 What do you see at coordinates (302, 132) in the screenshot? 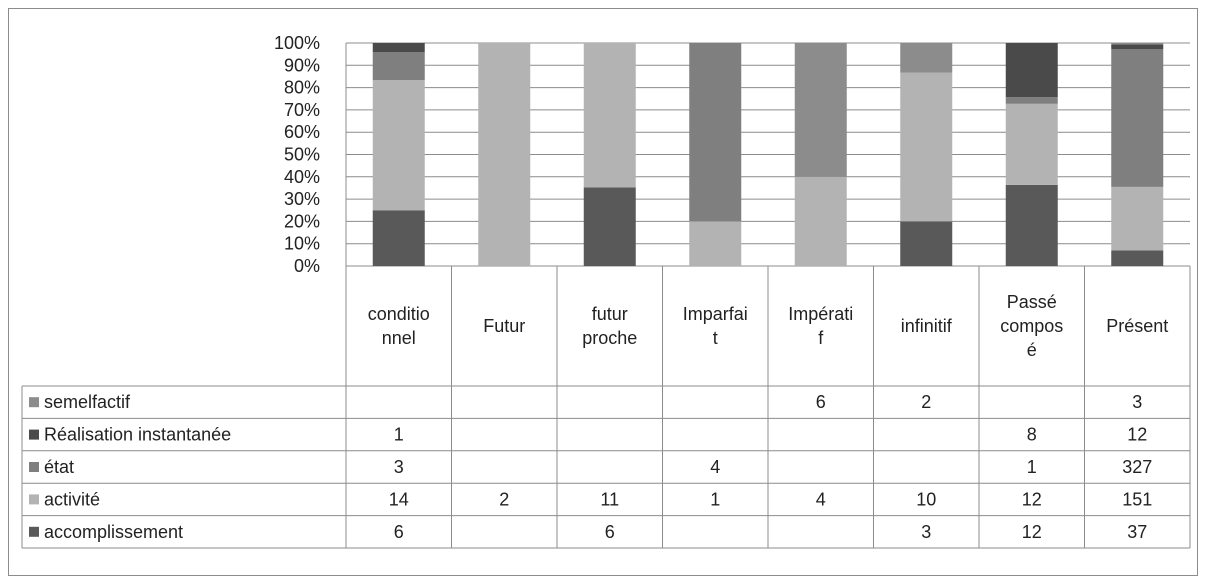
I see `y-tick-label: 60%` at bounding box center [302, 132].